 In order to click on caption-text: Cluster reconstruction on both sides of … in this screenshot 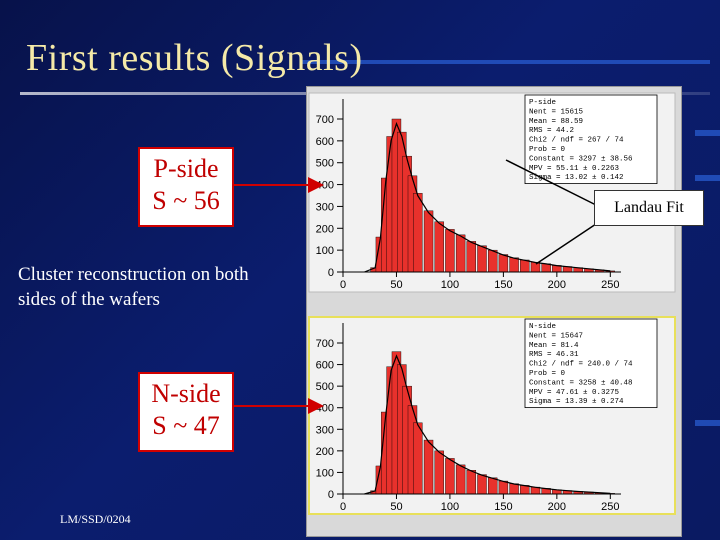, I will do `click(133, 287)`.